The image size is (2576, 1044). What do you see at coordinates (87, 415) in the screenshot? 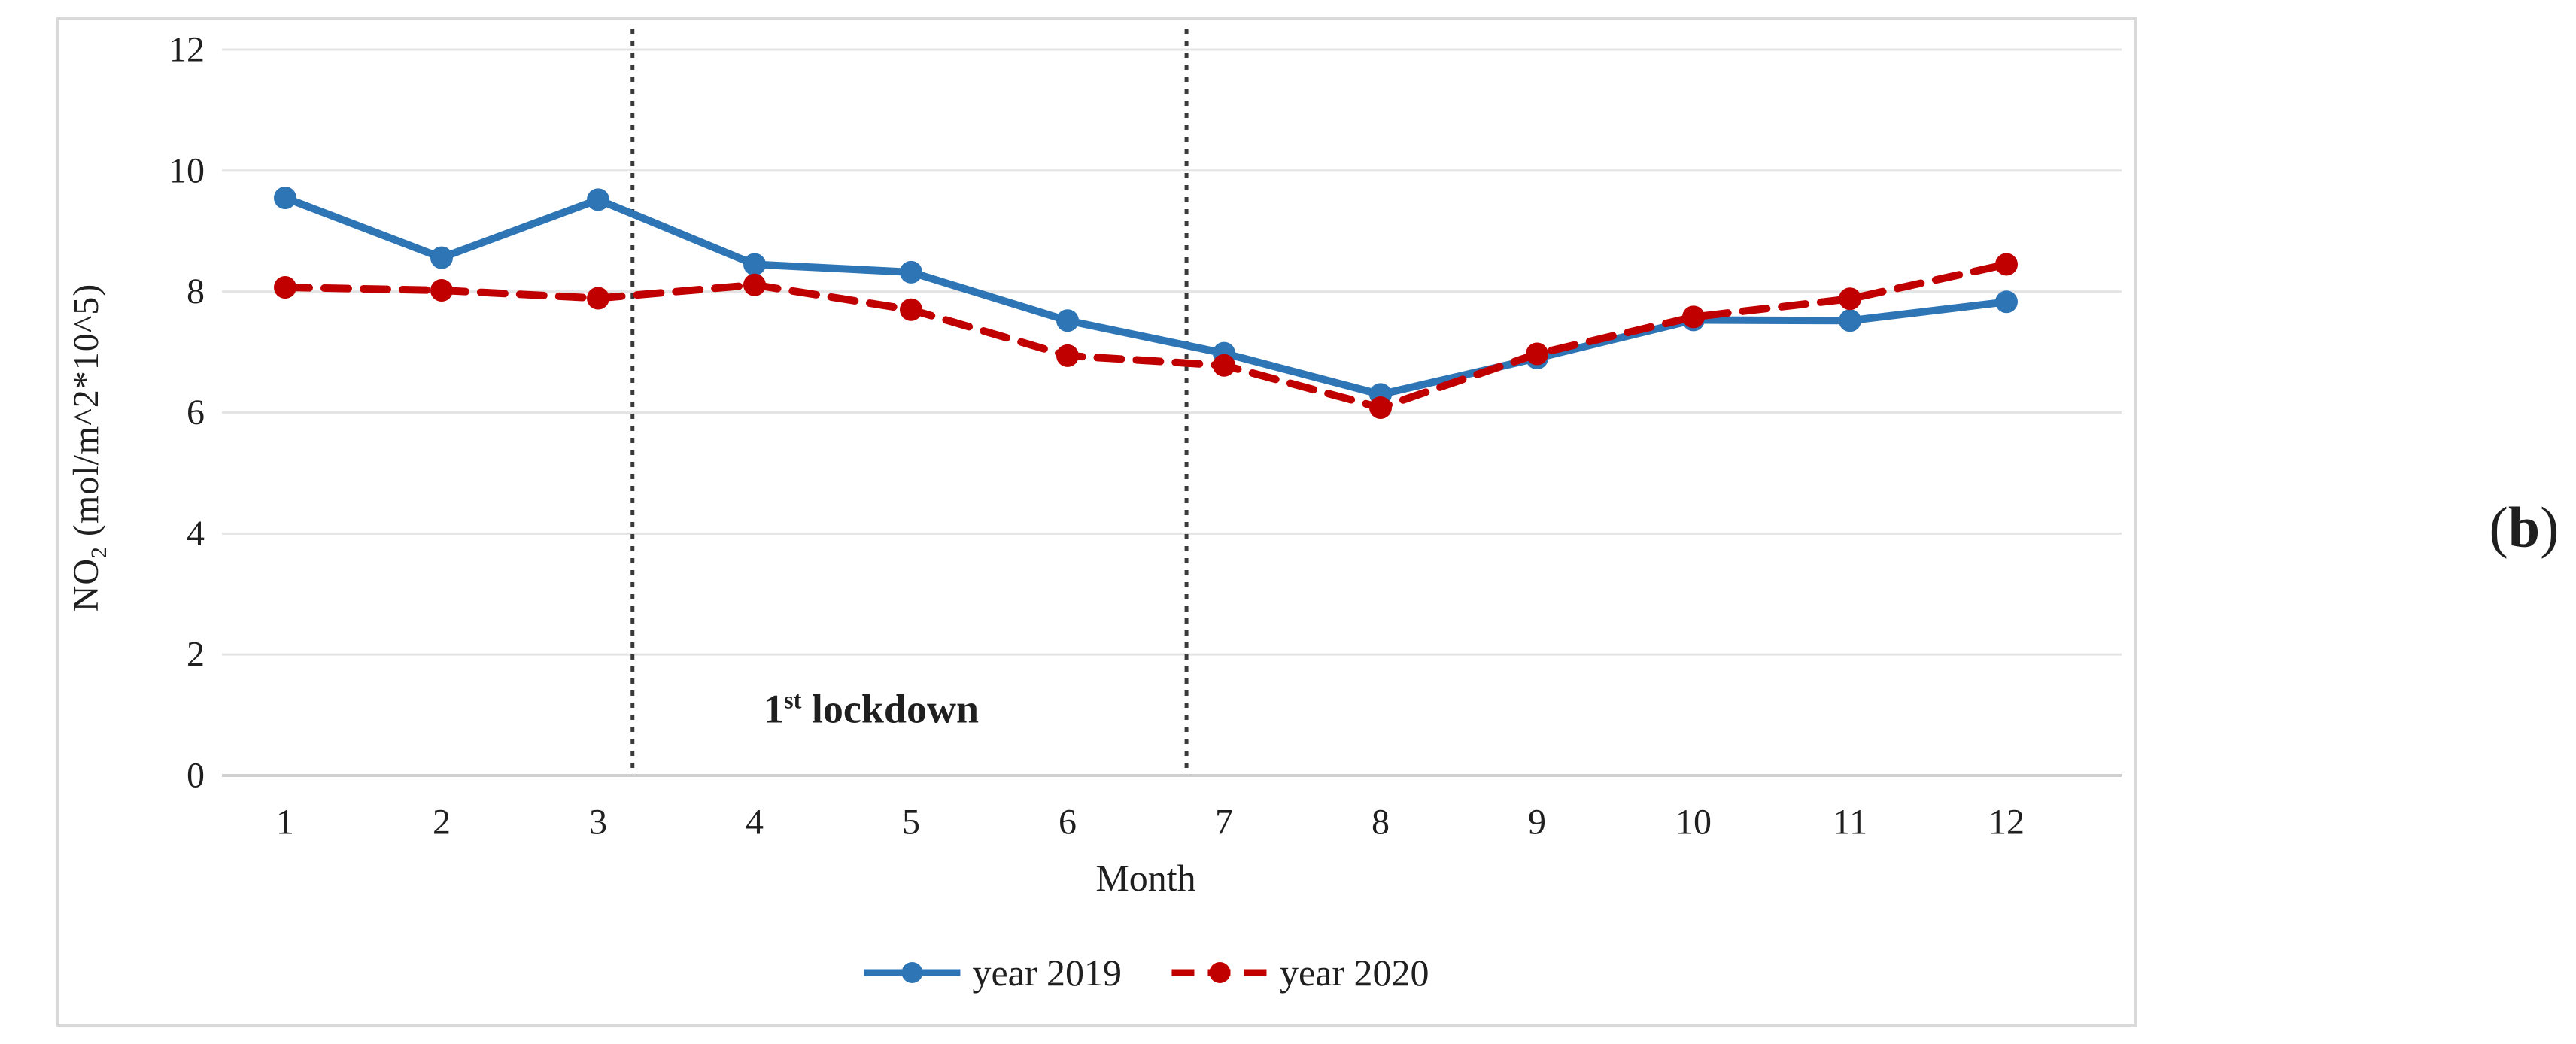
I see `y-axis-title-units: (mol/m^2*10^5)` at bounding box center [87, 415].